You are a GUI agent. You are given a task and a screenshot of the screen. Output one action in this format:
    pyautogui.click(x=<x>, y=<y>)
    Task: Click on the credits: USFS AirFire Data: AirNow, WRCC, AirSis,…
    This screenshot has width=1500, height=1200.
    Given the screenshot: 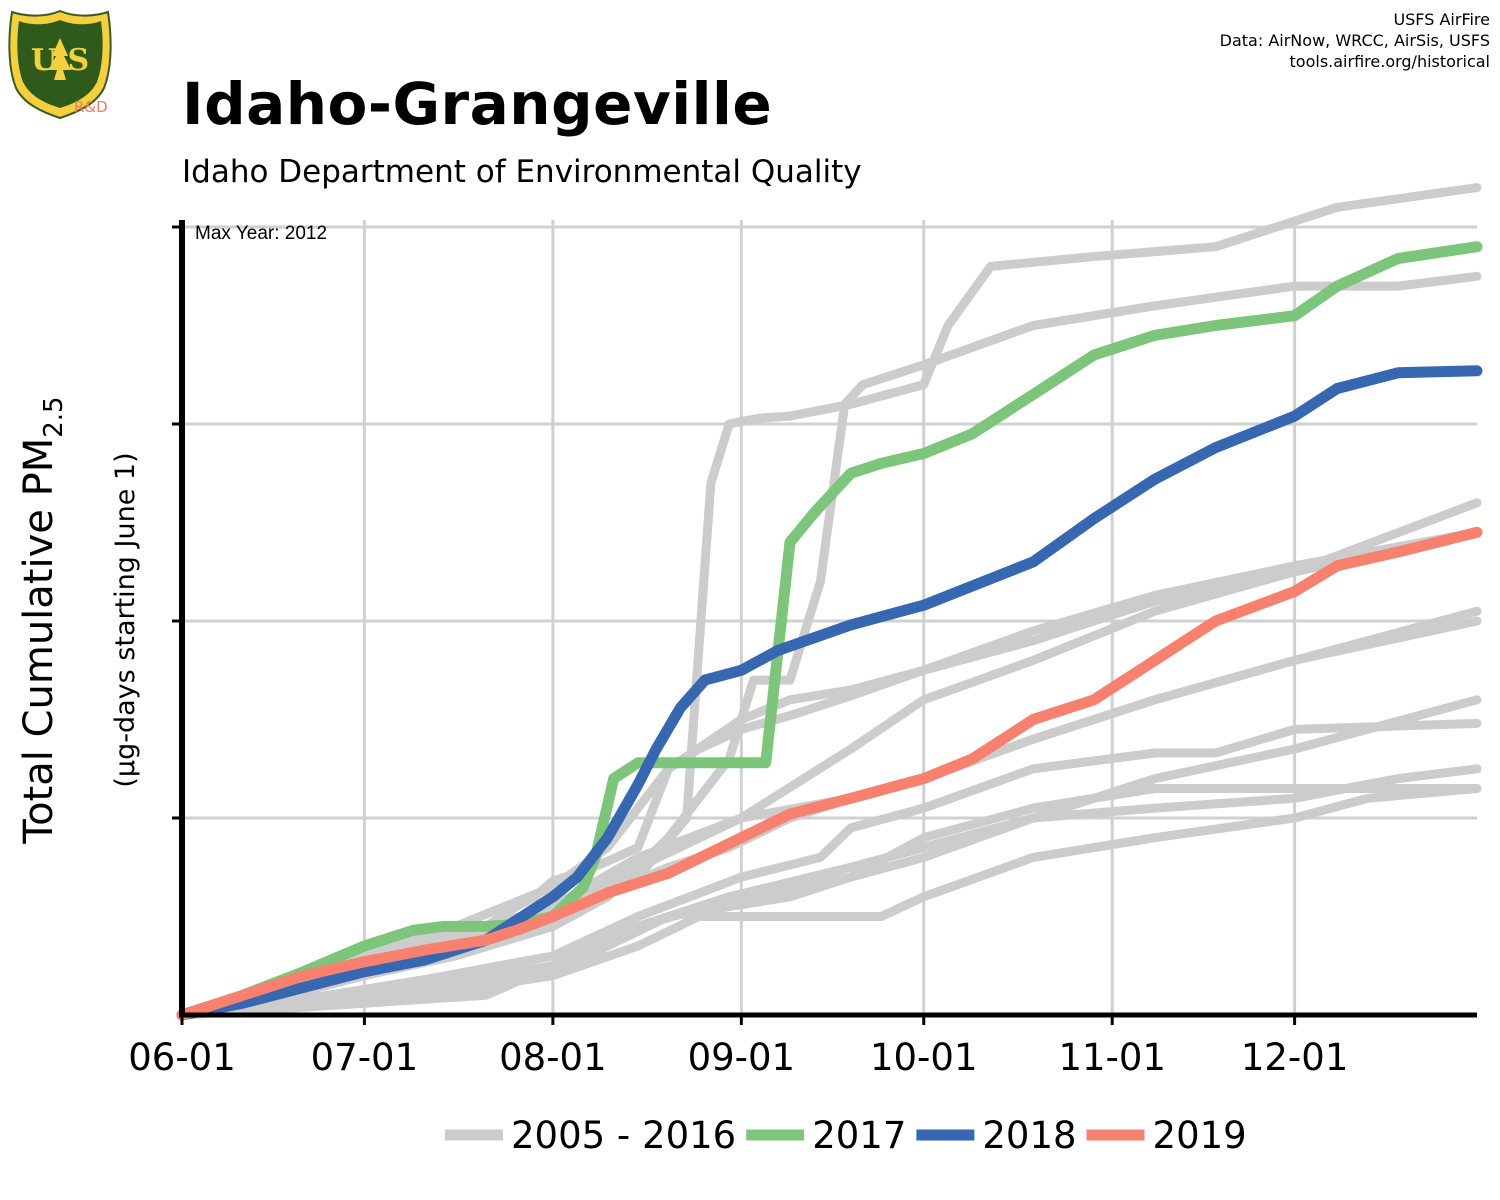 What is the action you would take?
    pyautogui.click(x=1355, y=40)
    